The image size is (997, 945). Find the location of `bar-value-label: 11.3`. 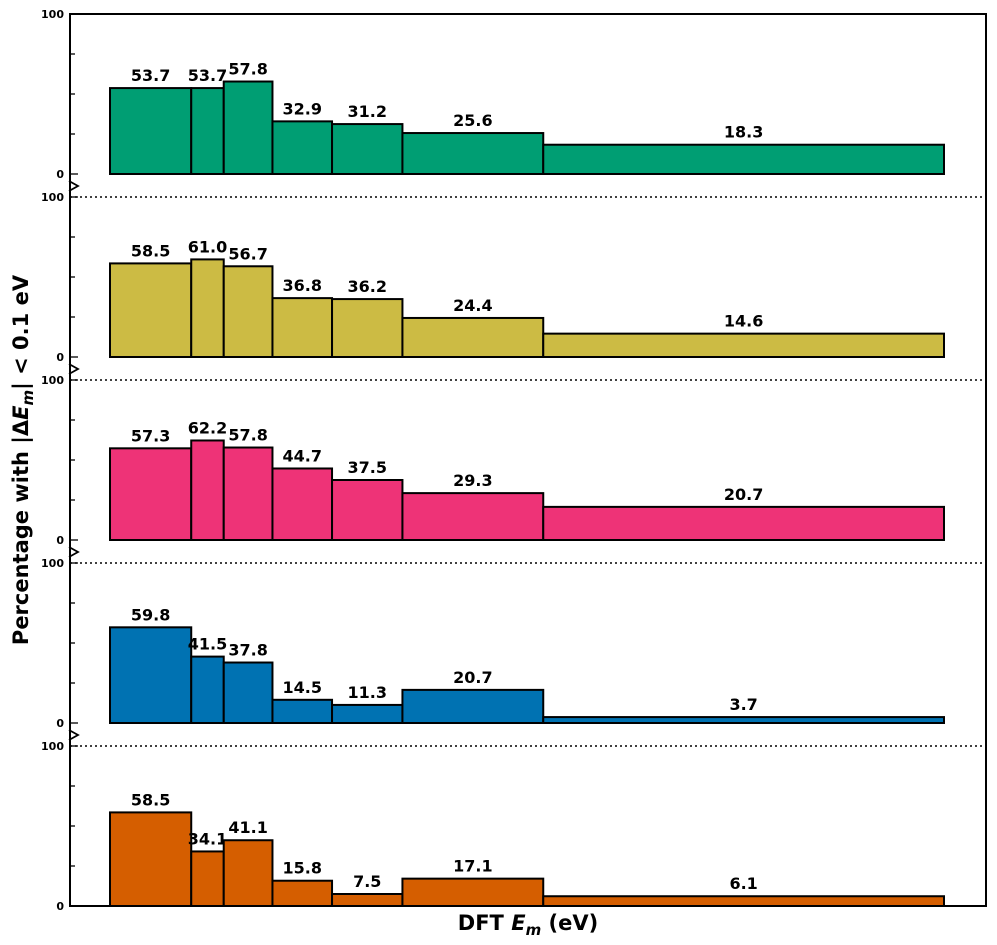

bar-value-label: 11.3 is located at coordinates (366, 692).